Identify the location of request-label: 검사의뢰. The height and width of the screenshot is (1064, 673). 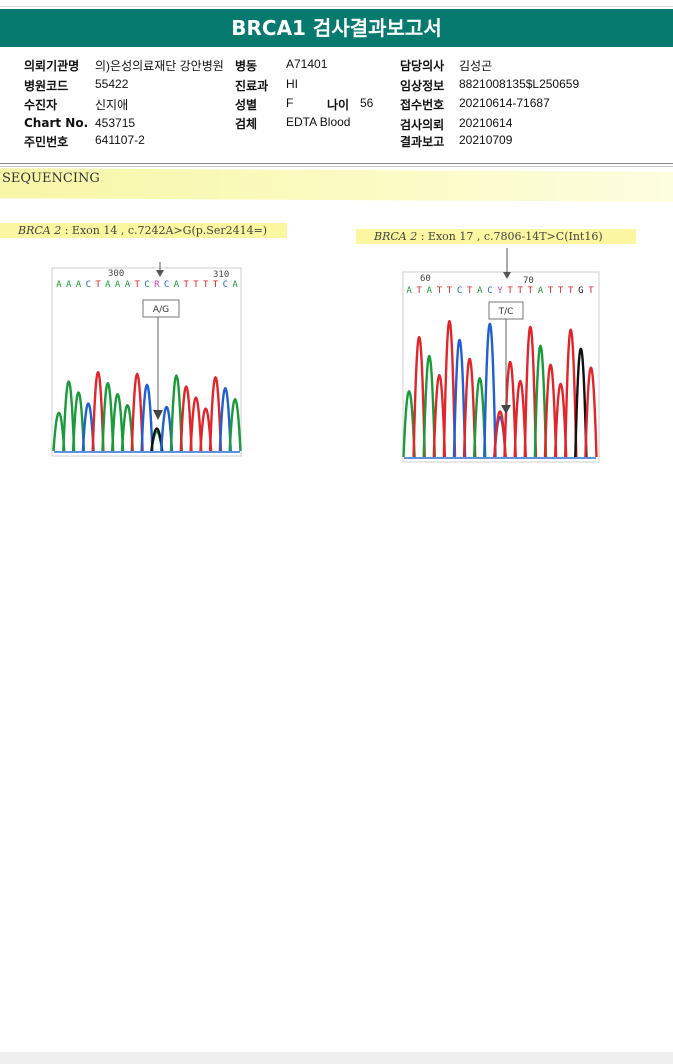
(422, 125).